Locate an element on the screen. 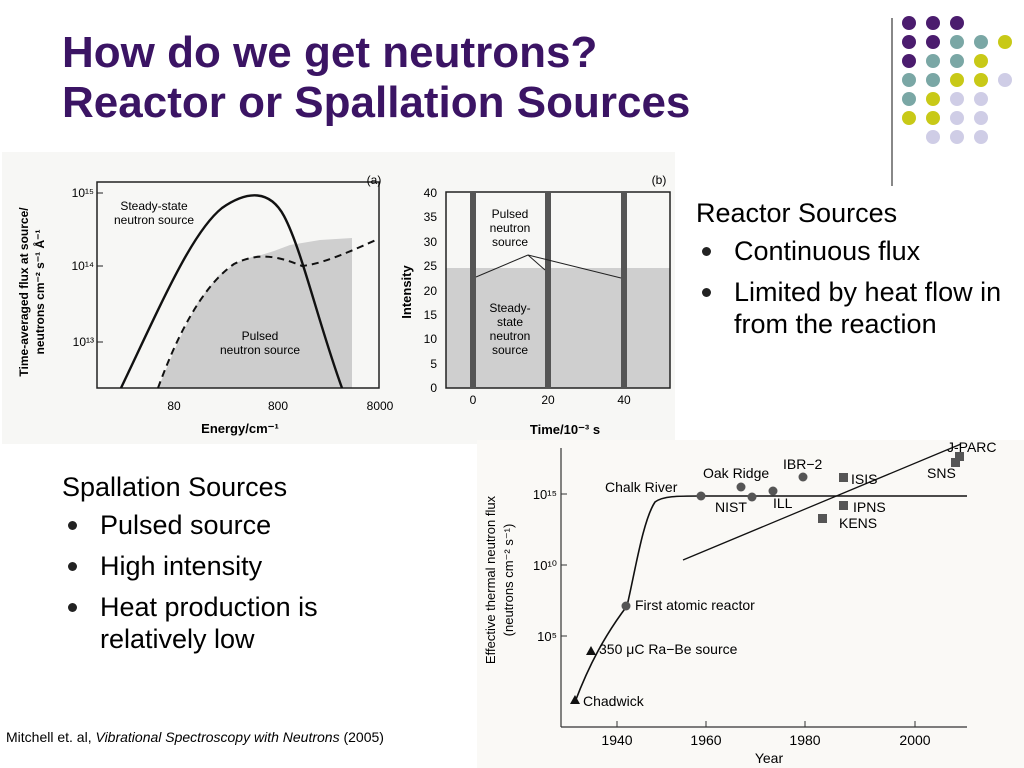  figure-a-pulsed-label: Pulsed is located at coordinates (260, 336).